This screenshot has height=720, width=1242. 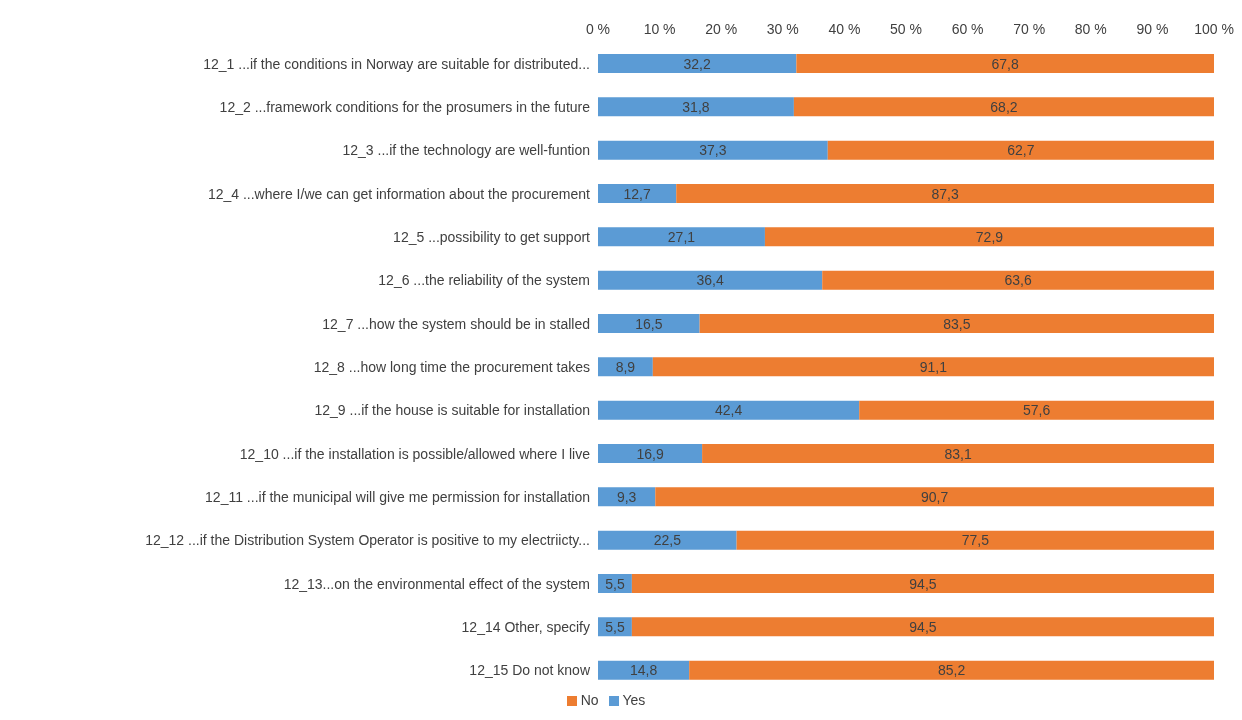 I want to click on data-label: 90,7, so click(x=935, y=496).